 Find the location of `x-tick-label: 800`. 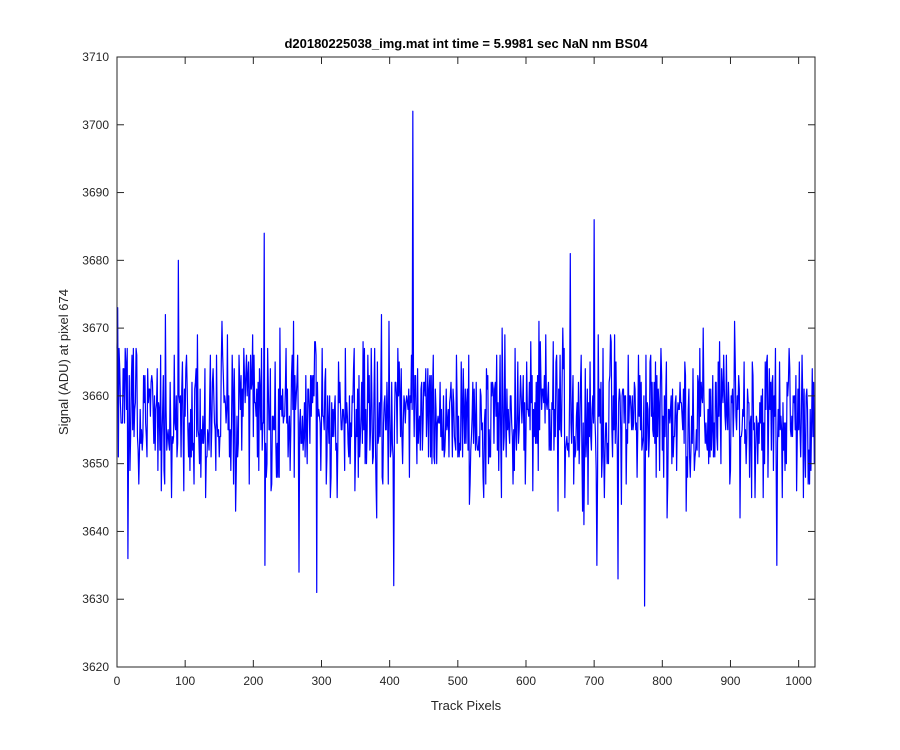

x-tick-label: 800 is located at coordinates (662, 681).